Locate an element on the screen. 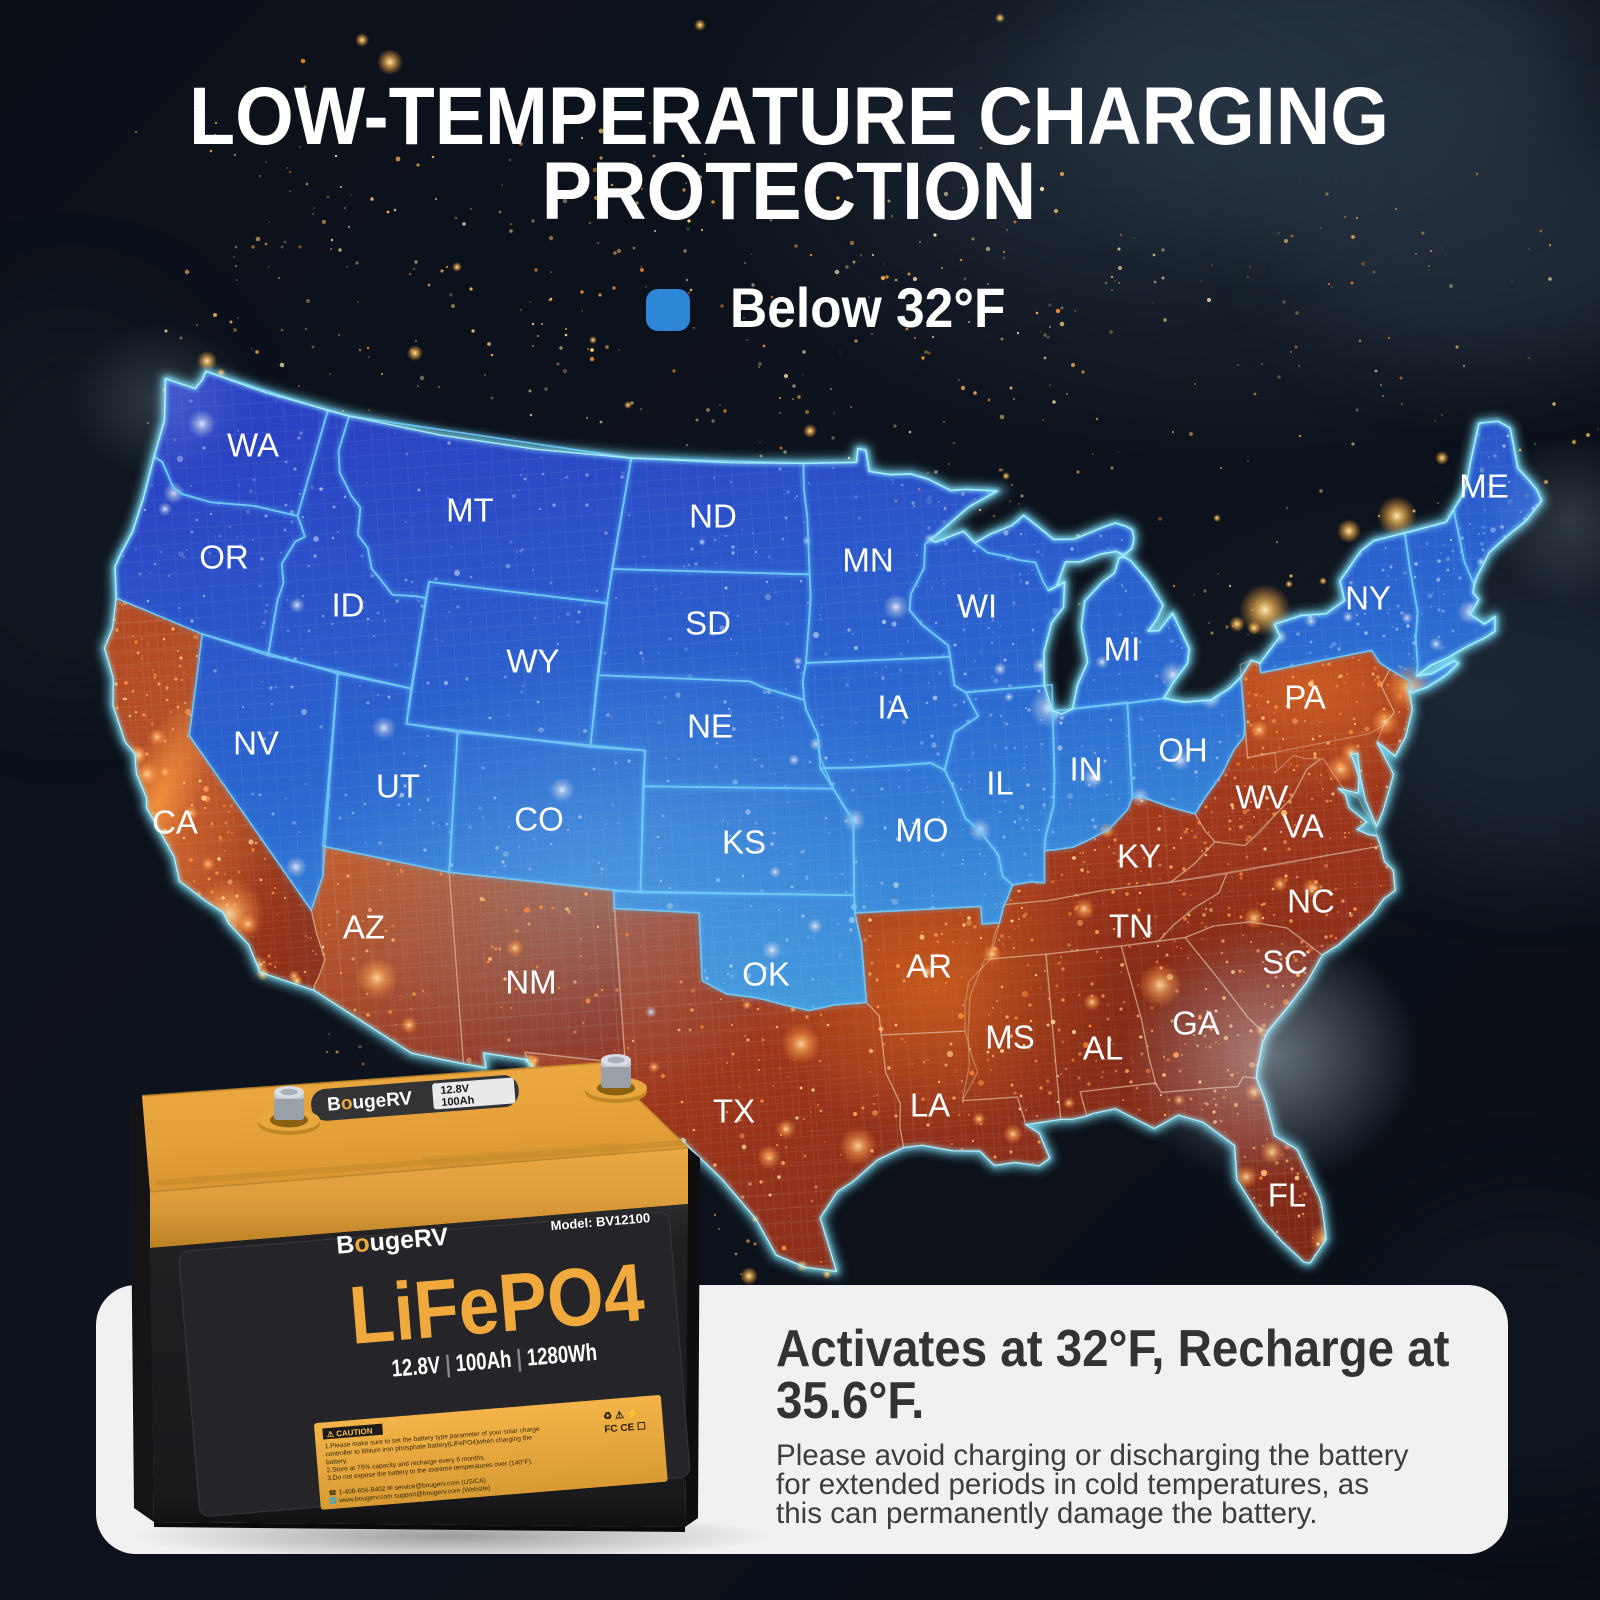 The image size is (1600, 1600). svg-text: NC is located at coordinates (1311, 901).